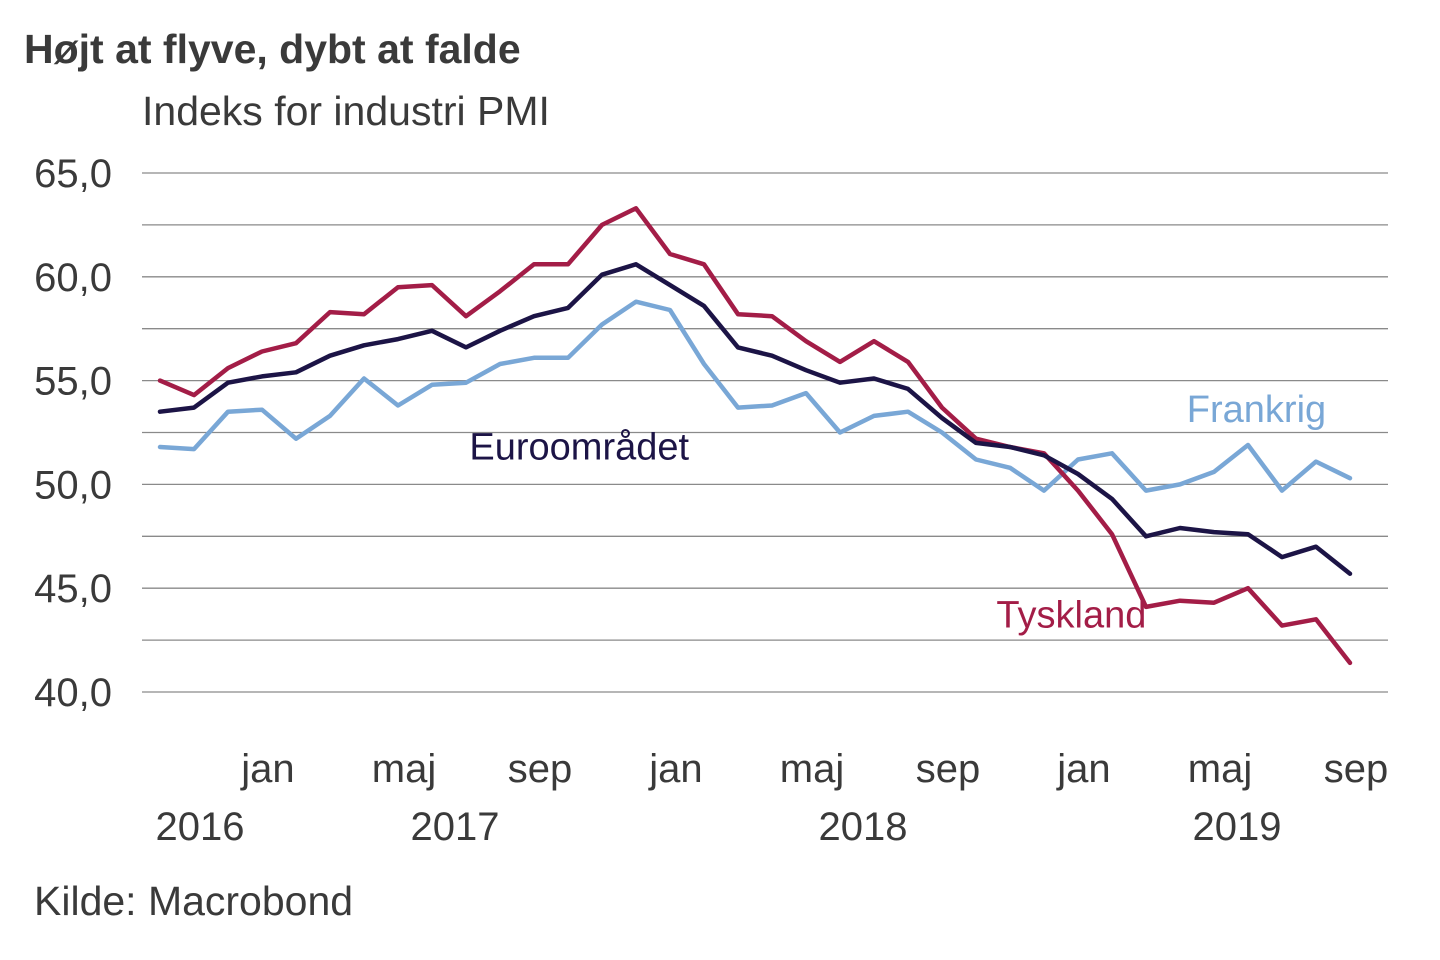 The width and height of the screenshot is (1440, 960). I want to click on x-tick-label-year: 2018, so click(863, 827).